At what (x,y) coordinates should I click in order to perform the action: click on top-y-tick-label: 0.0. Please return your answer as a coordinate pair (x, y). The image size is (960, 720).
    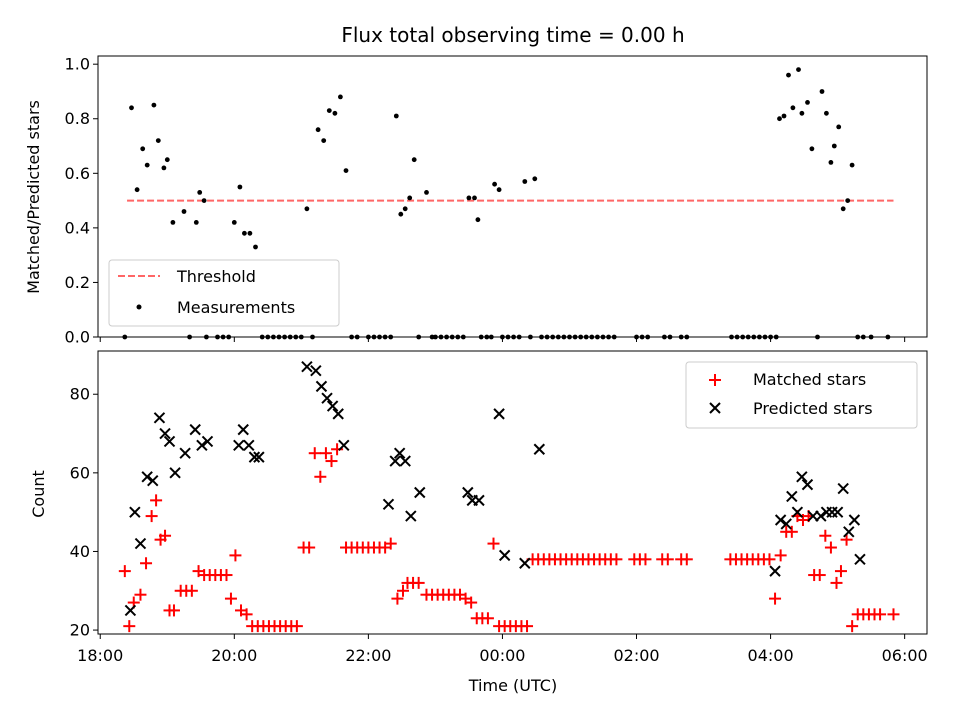
    Looking at the image, I should click on (77, 337).